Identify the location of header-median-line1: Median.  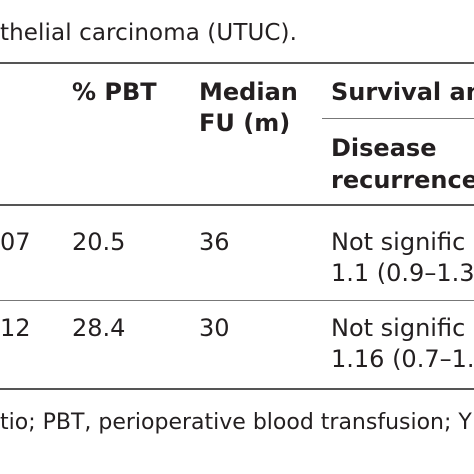
(248, 92).